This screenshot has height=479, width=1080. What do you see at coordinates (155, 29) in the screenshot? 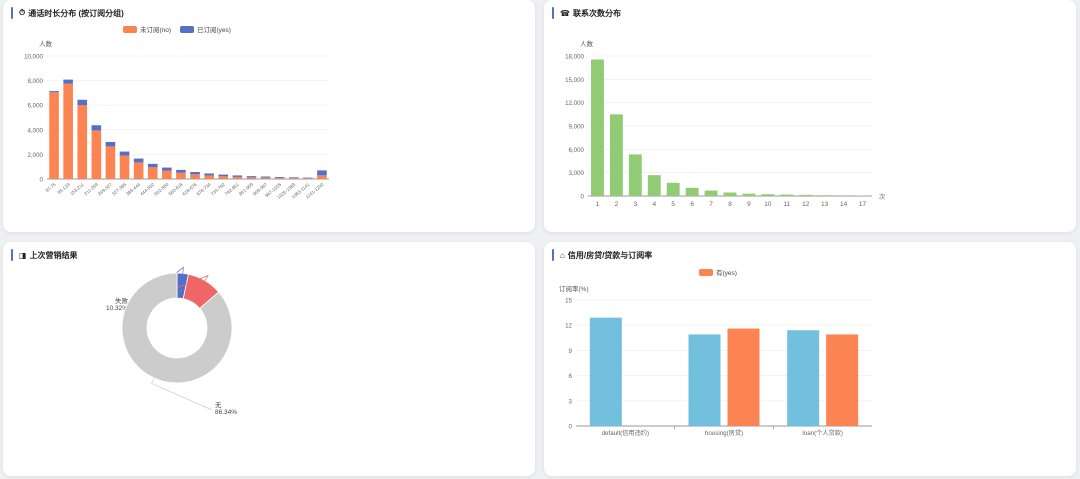
I see `legend-label: 未订阅(no)` at bounding box center [155, 29].